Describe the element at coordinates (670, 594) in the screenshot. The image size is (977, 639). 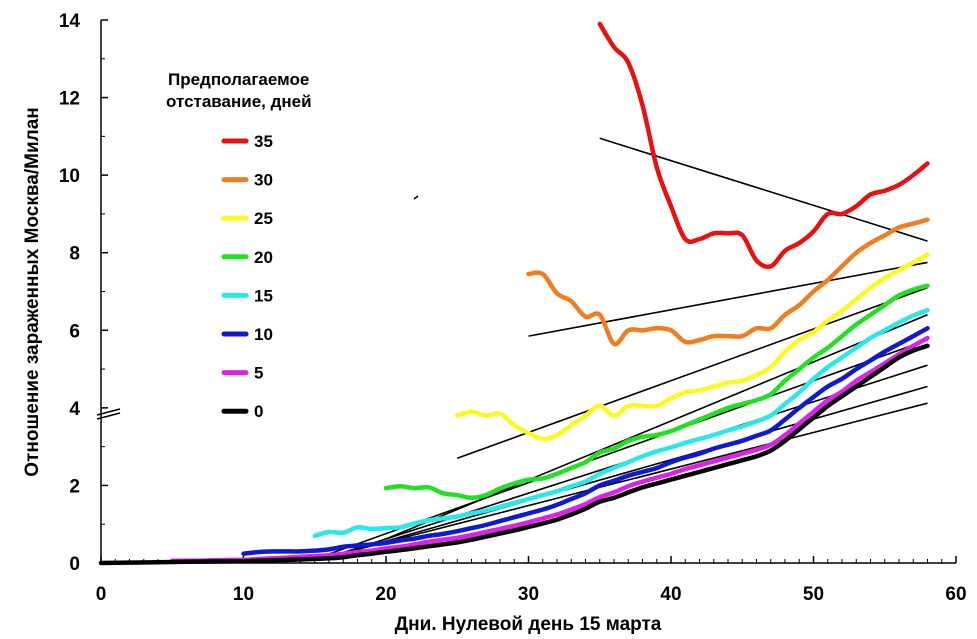
I see `x-tick-label: 40` at that location.